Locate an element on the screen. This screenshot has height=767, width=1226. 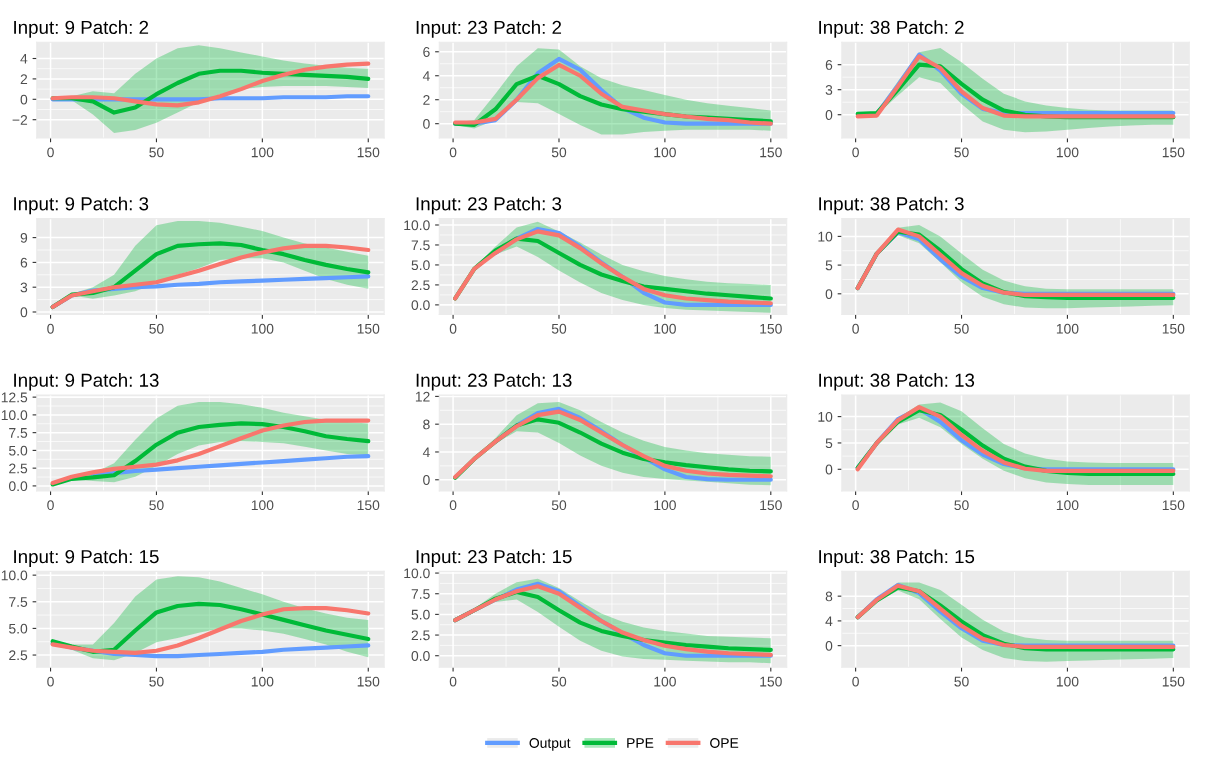
chart-title: Input: 38 Patch: 2 is located at coordinates (891, 29).